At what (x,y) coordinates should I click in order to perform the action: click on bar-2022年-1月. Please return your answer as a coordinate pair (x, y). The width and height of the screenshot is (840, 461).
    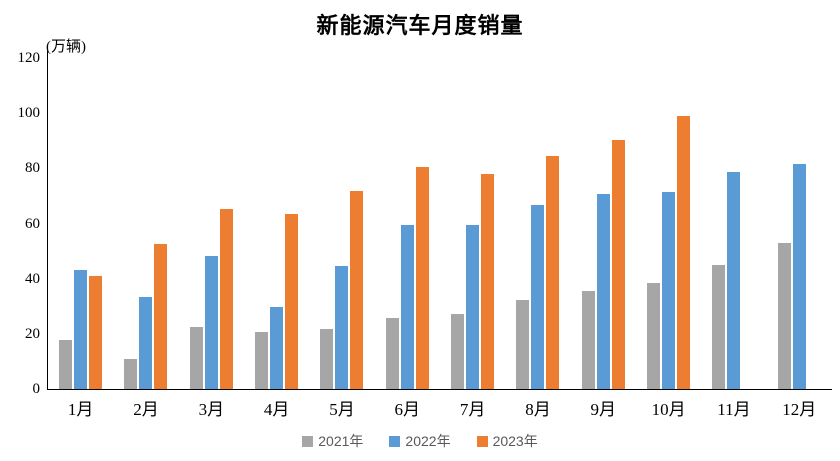
    Looking at the image, I should click on (81, 329).